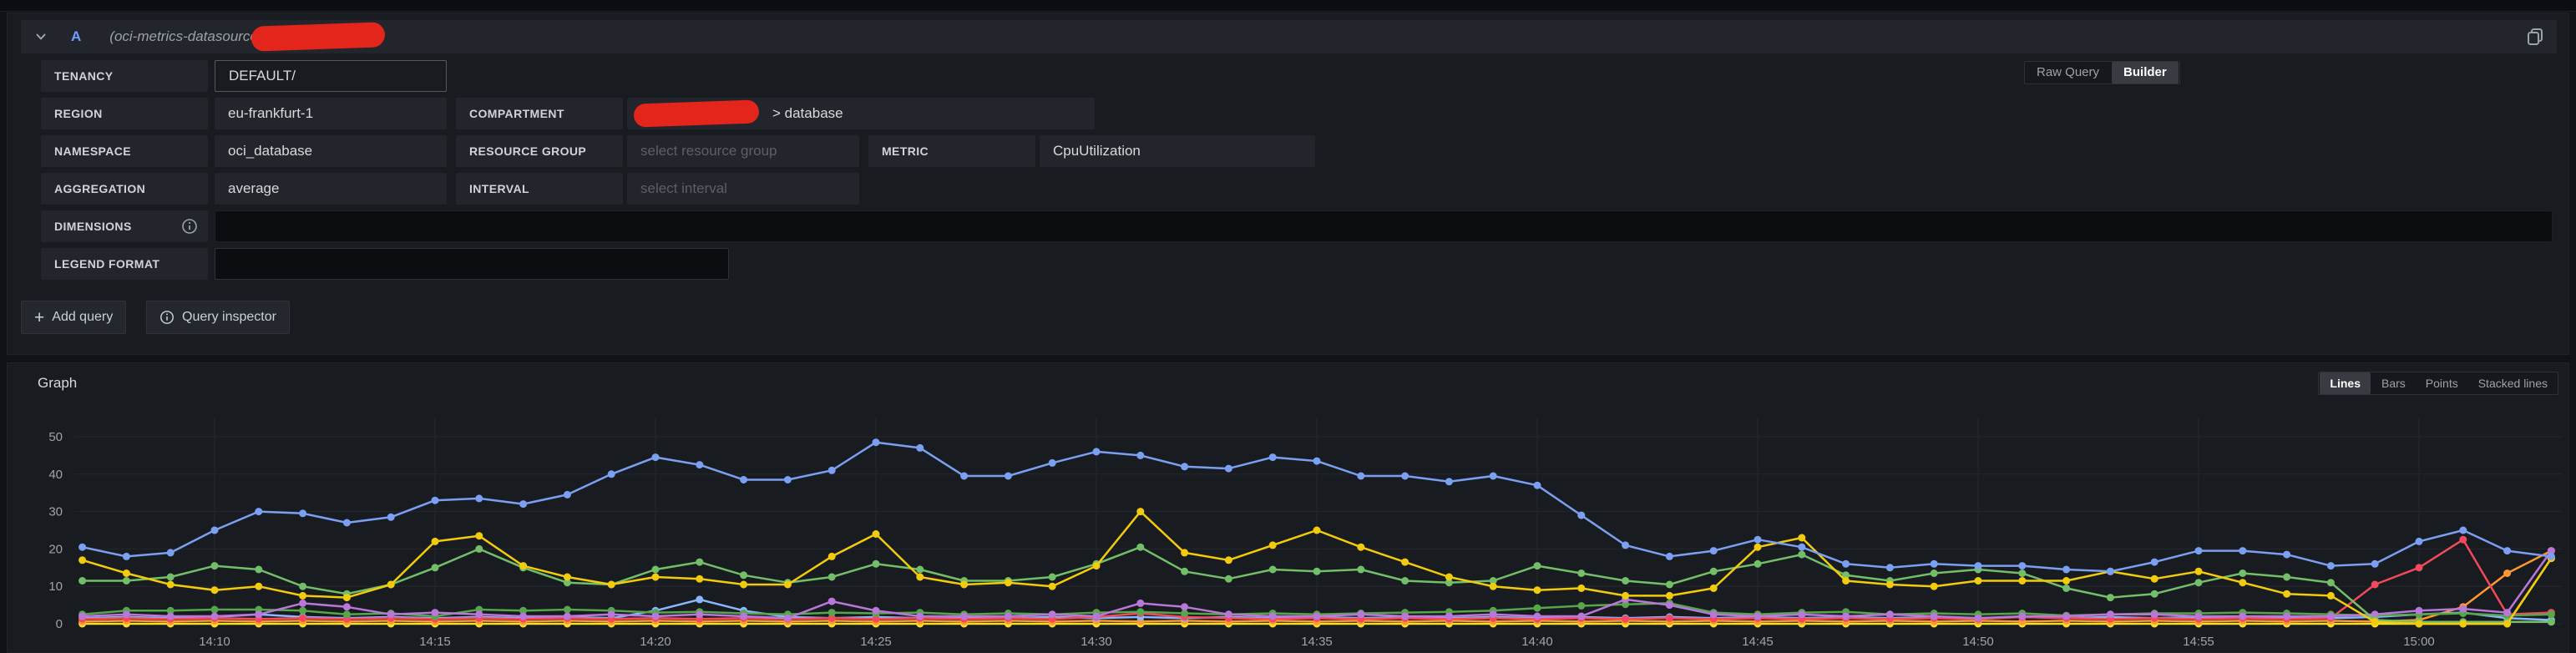  What do you see at coordinates (124, 151) in the screenshot?
I see `field-label-namespace: NAMESPACE` at bounding box center [124, 151].